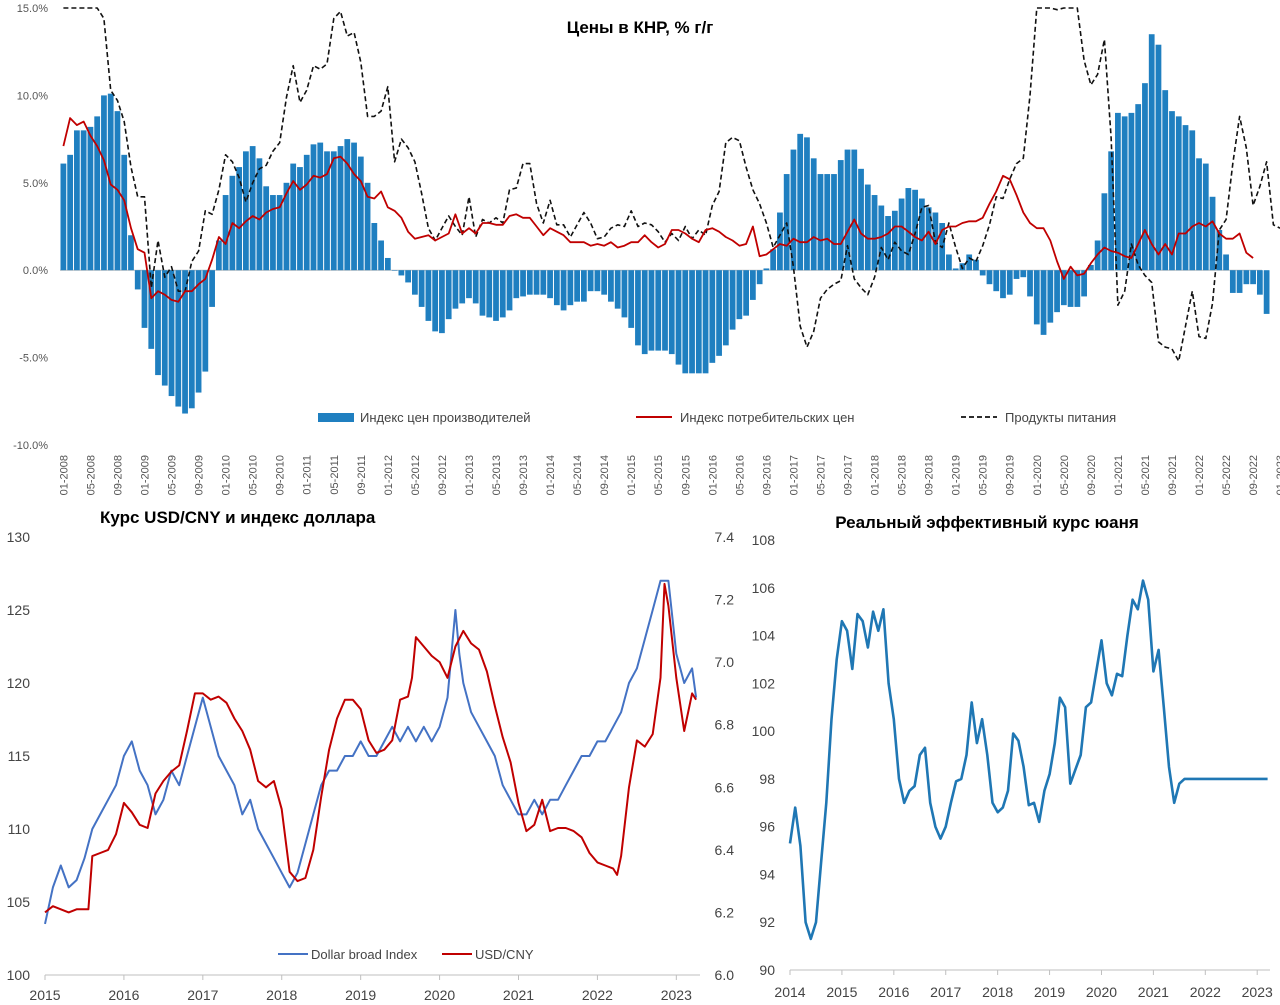 The width and height of the screenshot is (1280, 1005). What do you see at coordinates (362, 475) in the screenshot?
I see `x-tick-label: 09-2011` at bounding box center [362, 475].